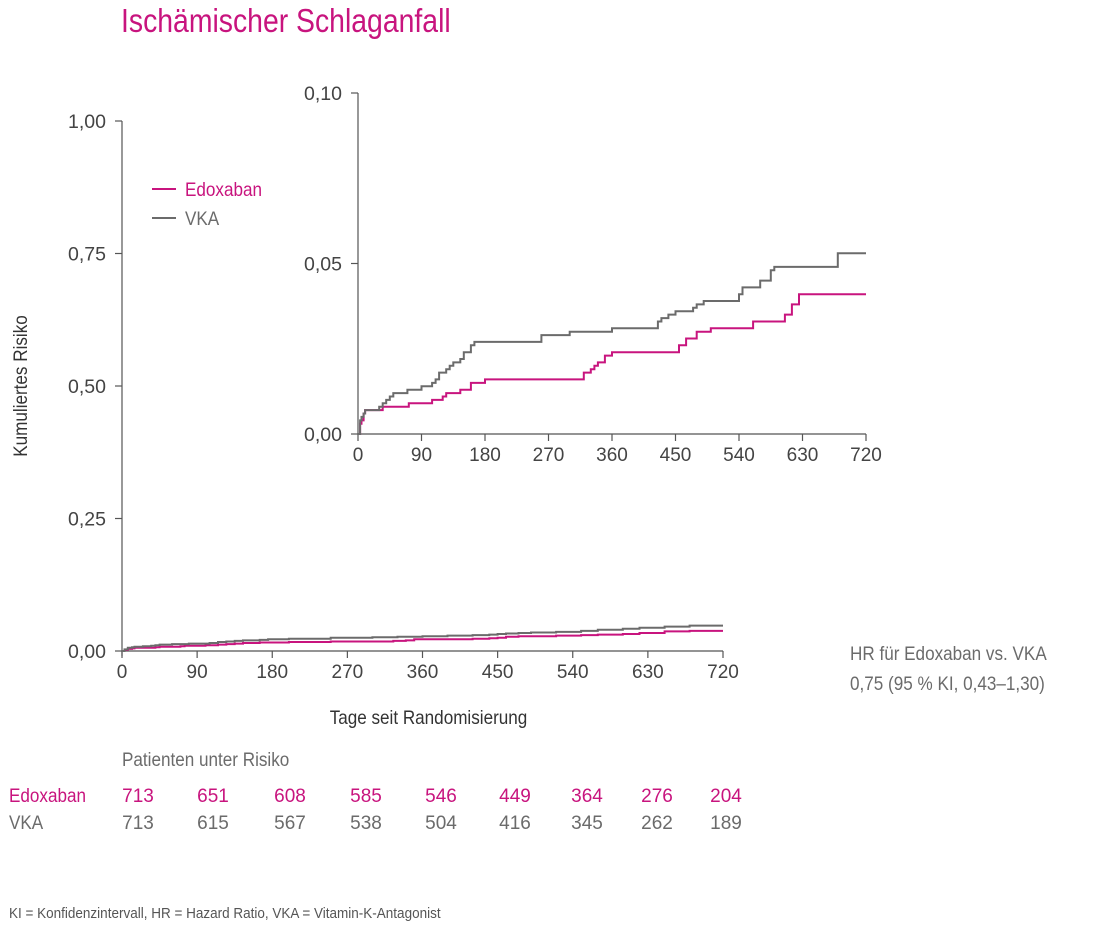  I want to click on risk-row-label: Edoxaban, so click(48, 796).